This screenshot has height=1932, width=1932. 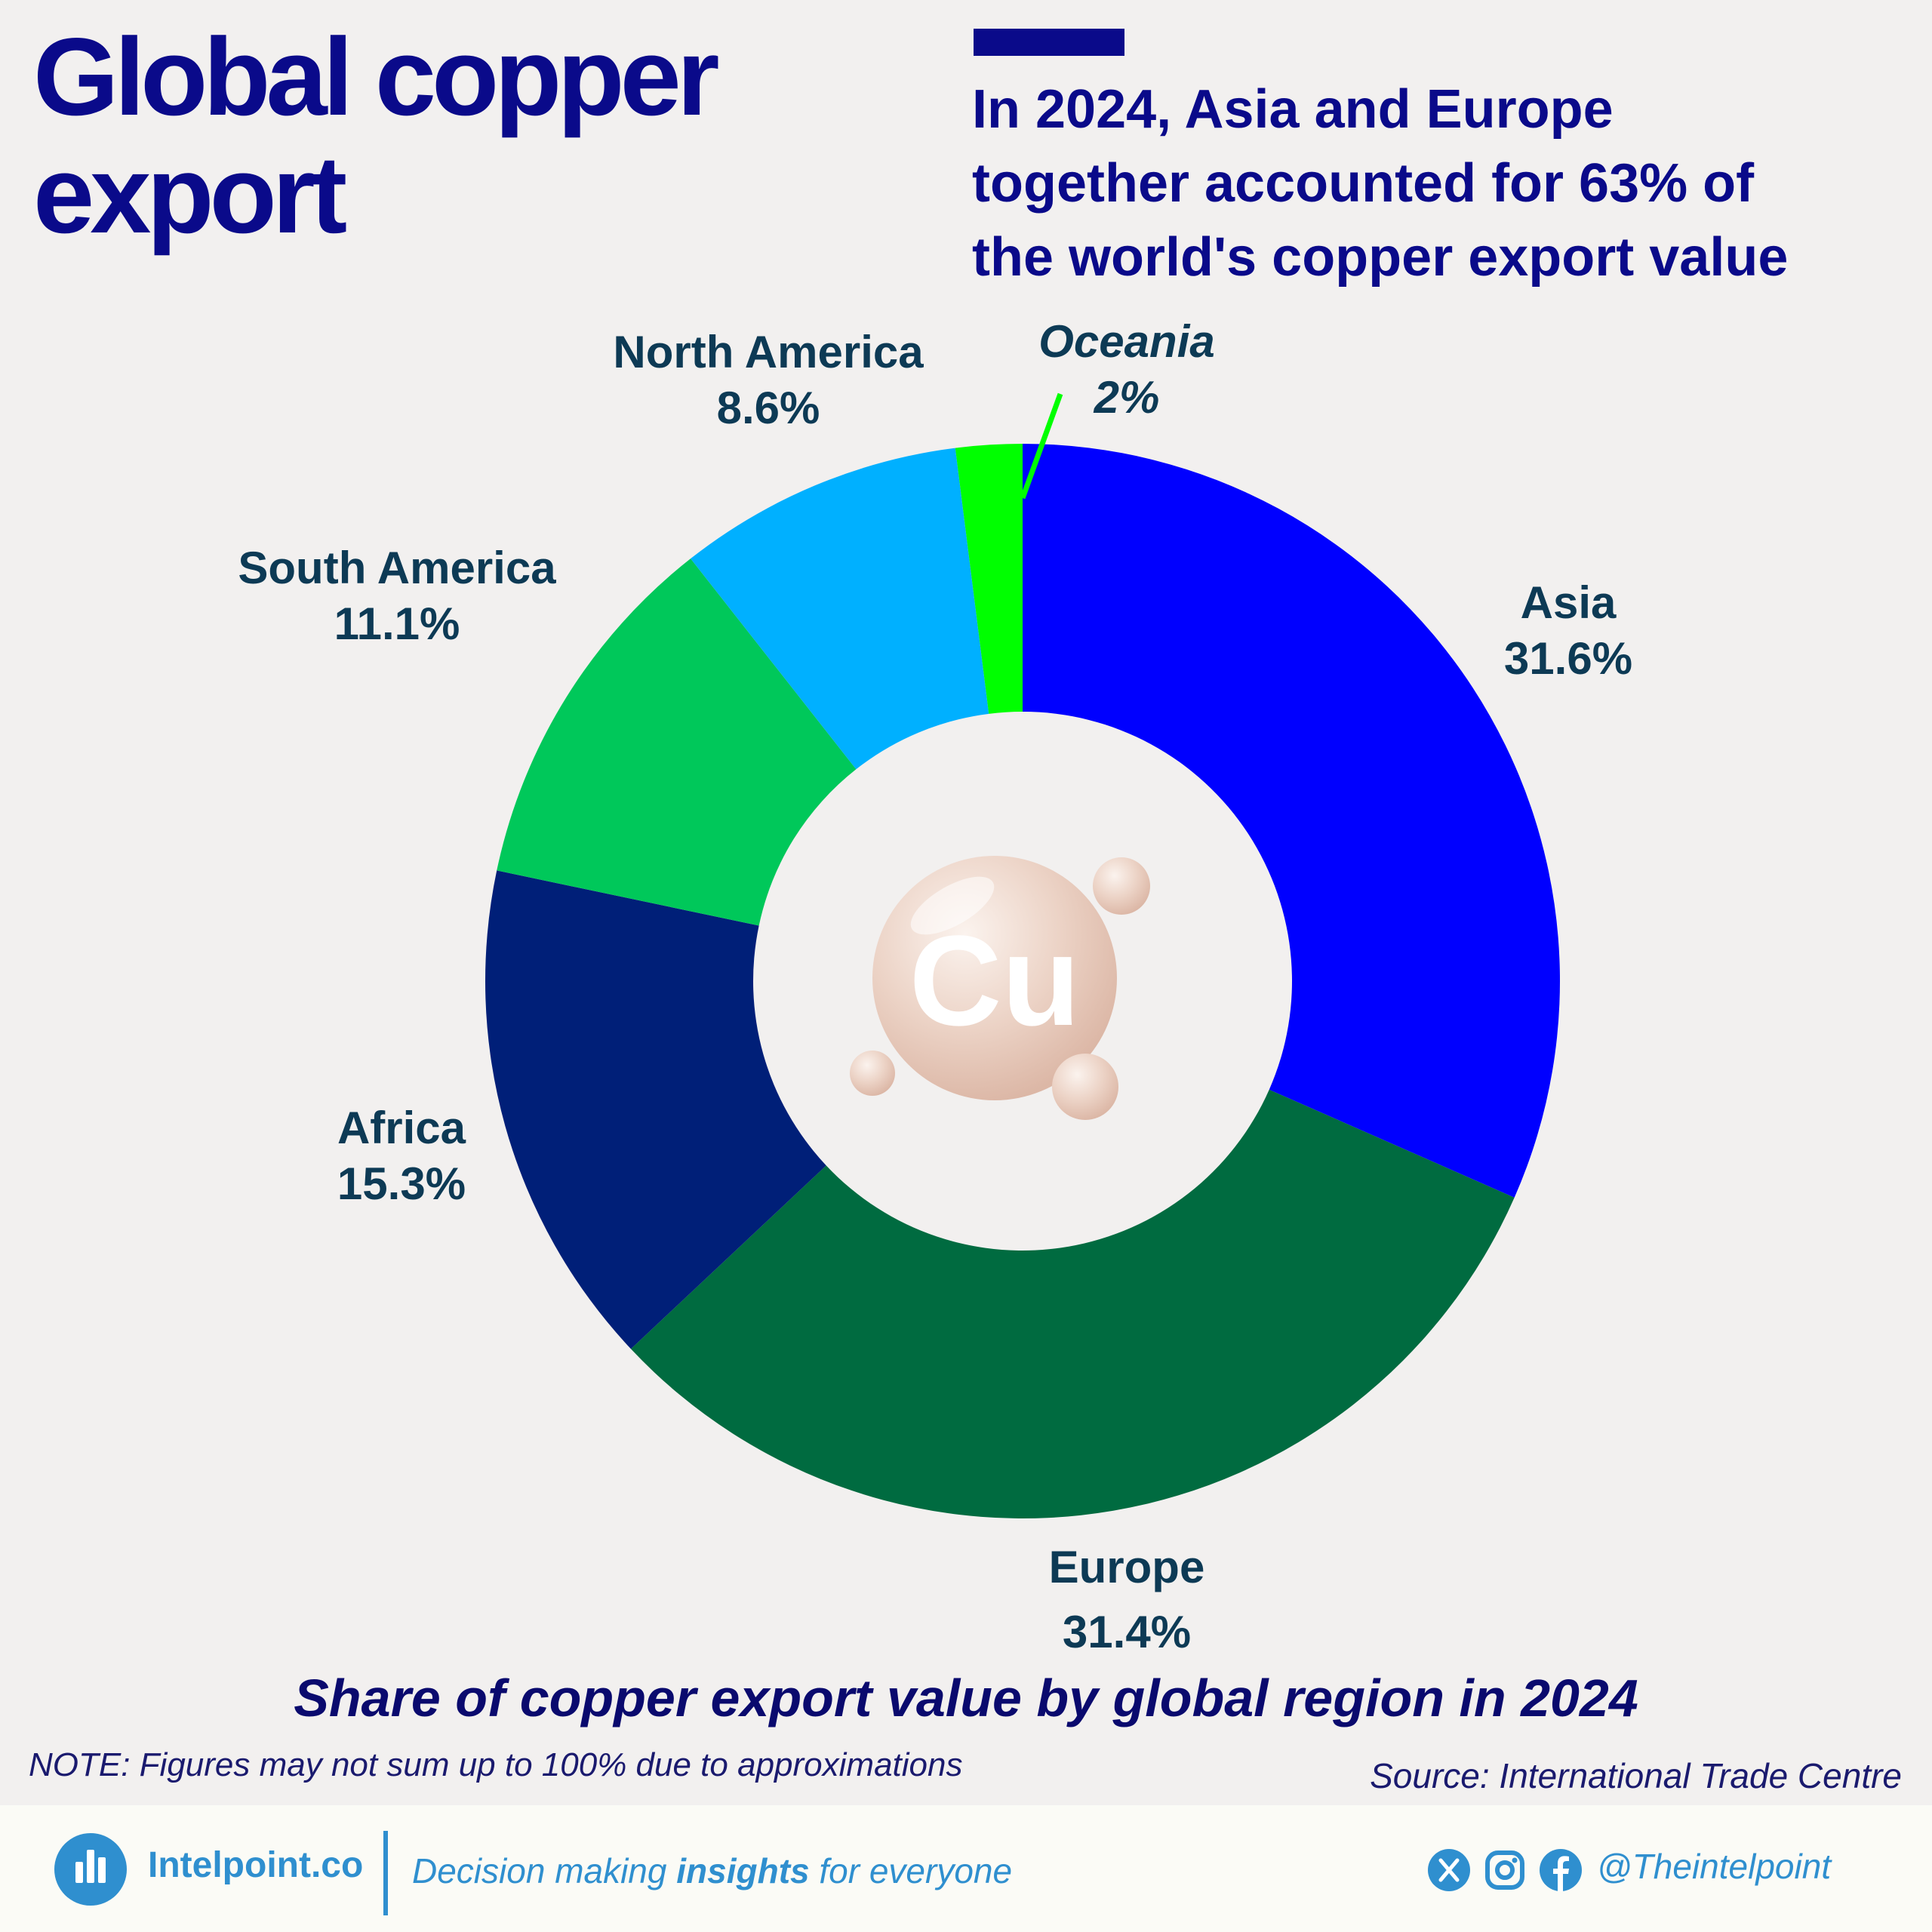 What do you see at coordinates (677, 742) in the screenshot?
I see `slice-south-america` at bounding box center [677, 742].